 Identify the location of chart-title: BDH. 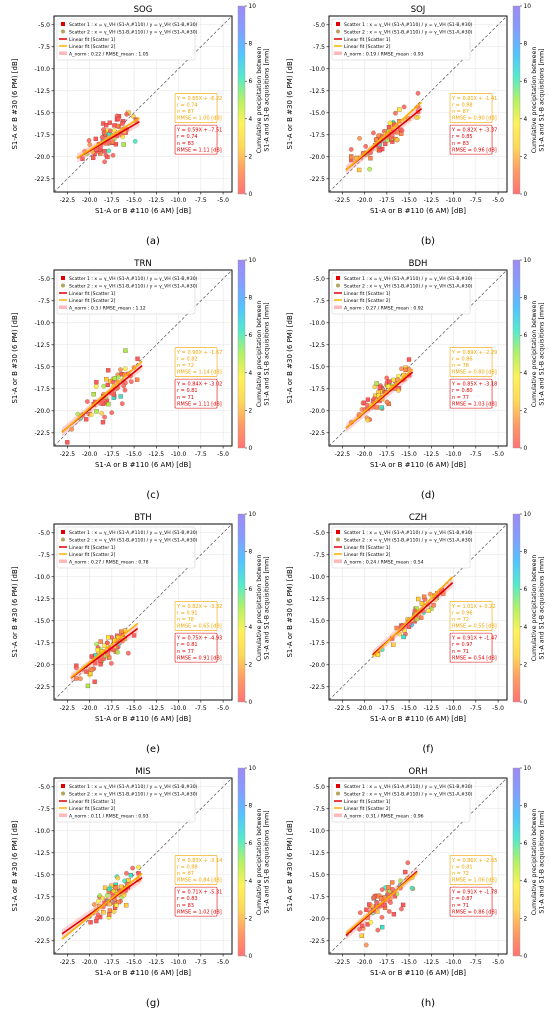
(418, 264).